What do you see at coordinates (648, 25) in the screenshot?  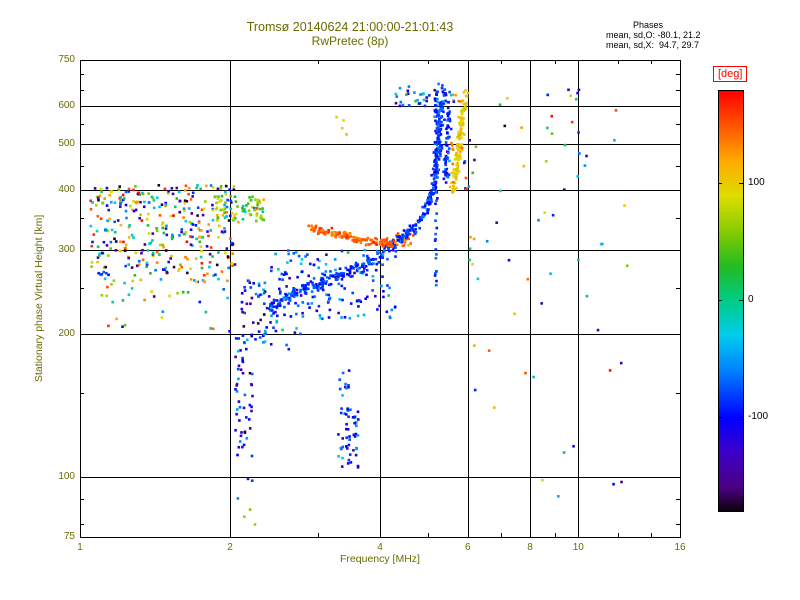 I see `phases-annotation-title: Phases` at bounding box center [648, 25].